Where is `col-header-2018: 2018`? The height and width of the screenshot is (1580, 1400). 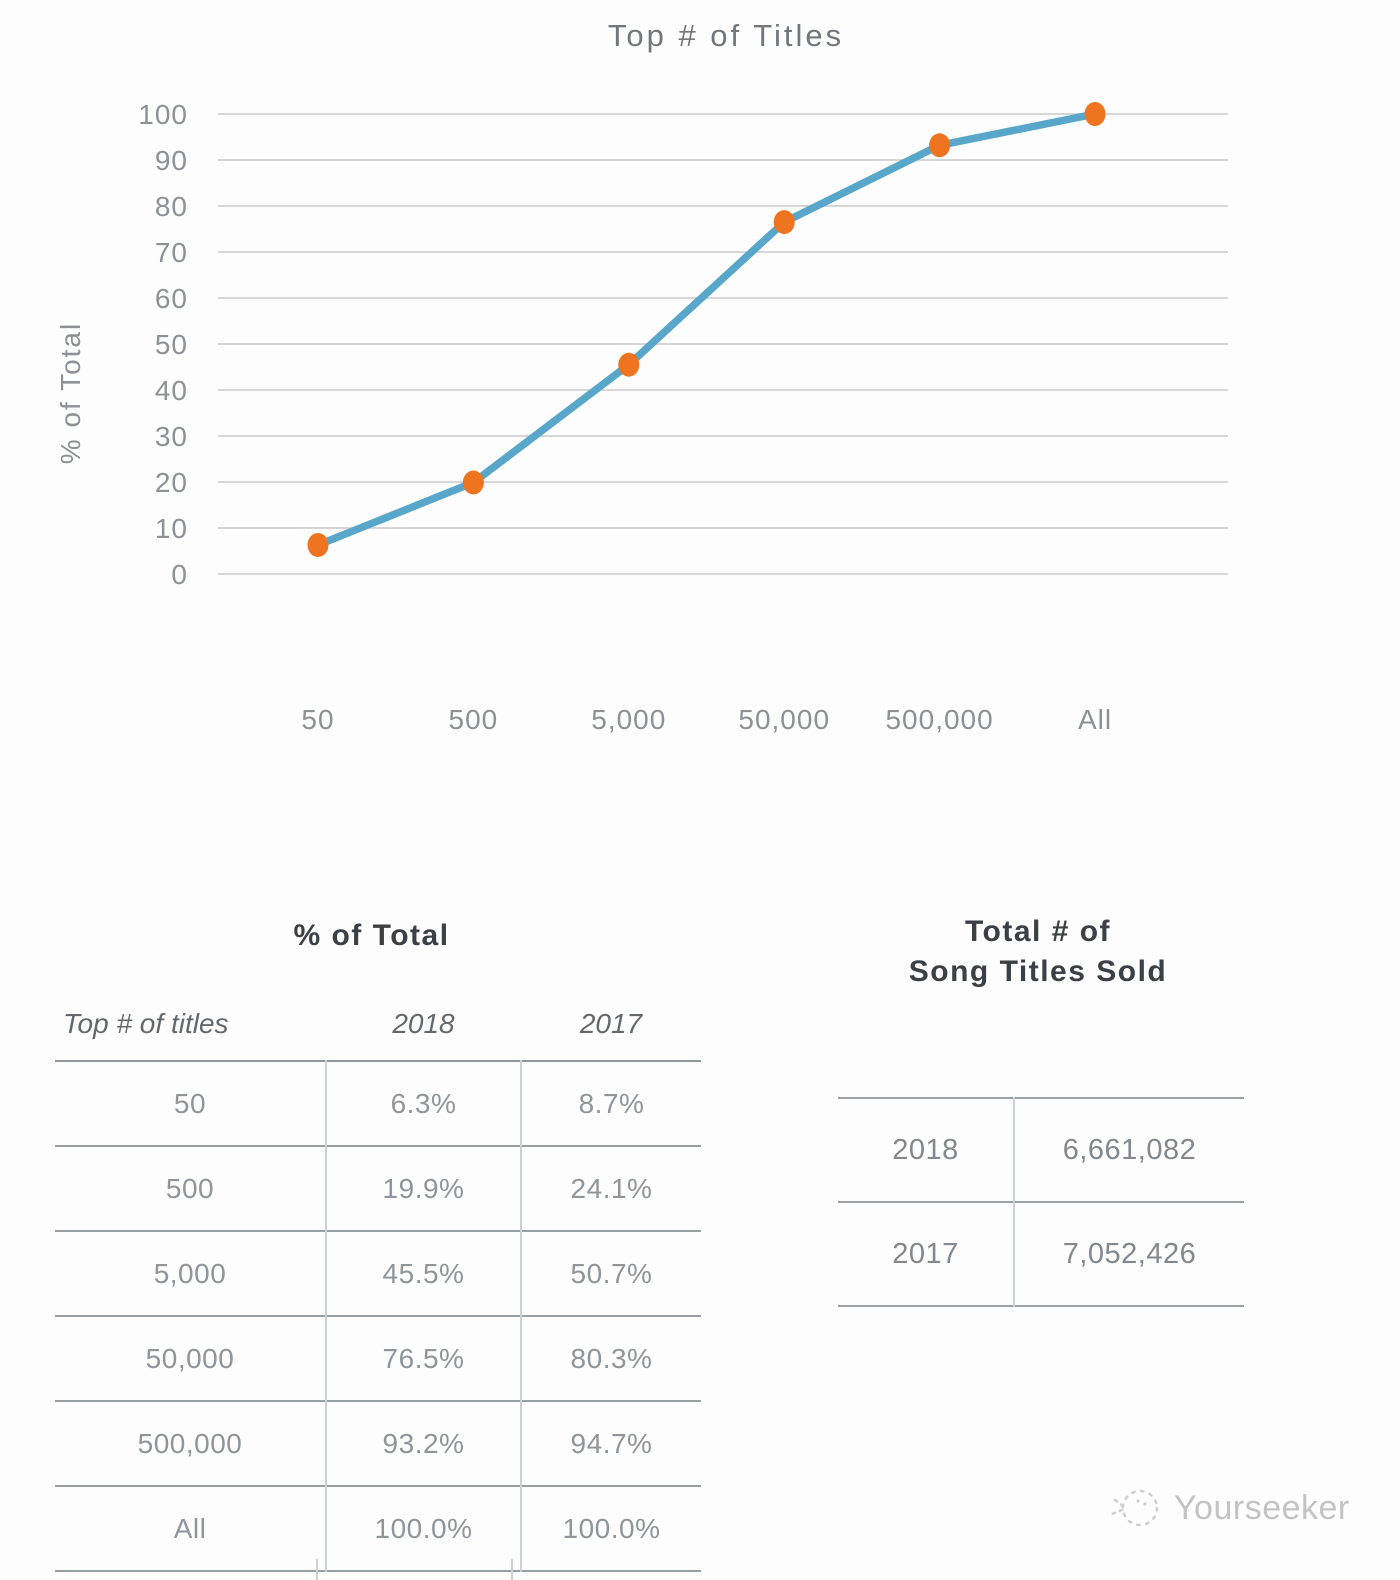
col-header-2018: 2018 is located at coordinates (423, 1023).